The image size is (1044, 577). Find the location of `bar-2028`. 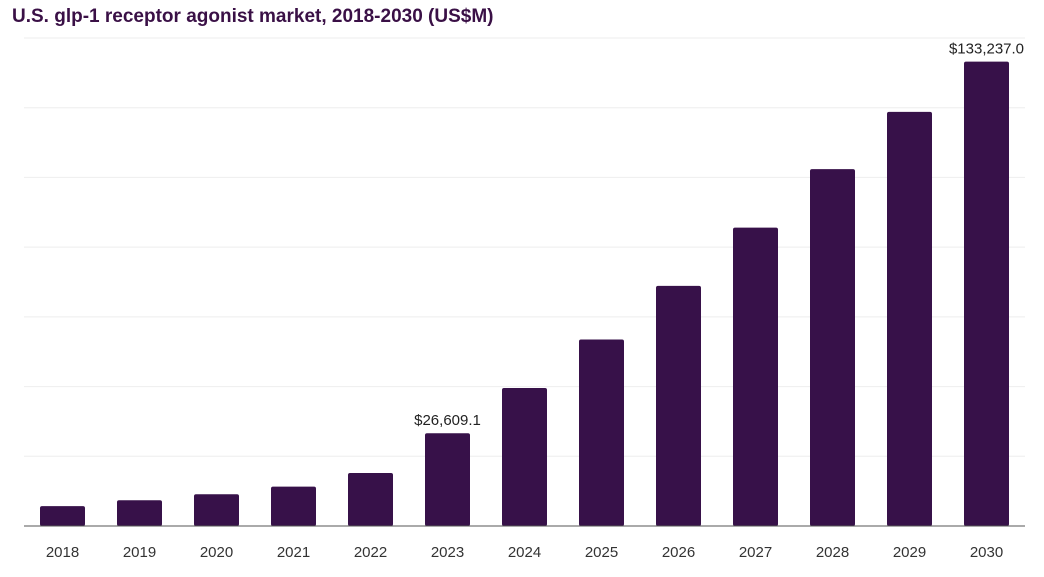

bar-2028 is located at coordinates (832, 347).